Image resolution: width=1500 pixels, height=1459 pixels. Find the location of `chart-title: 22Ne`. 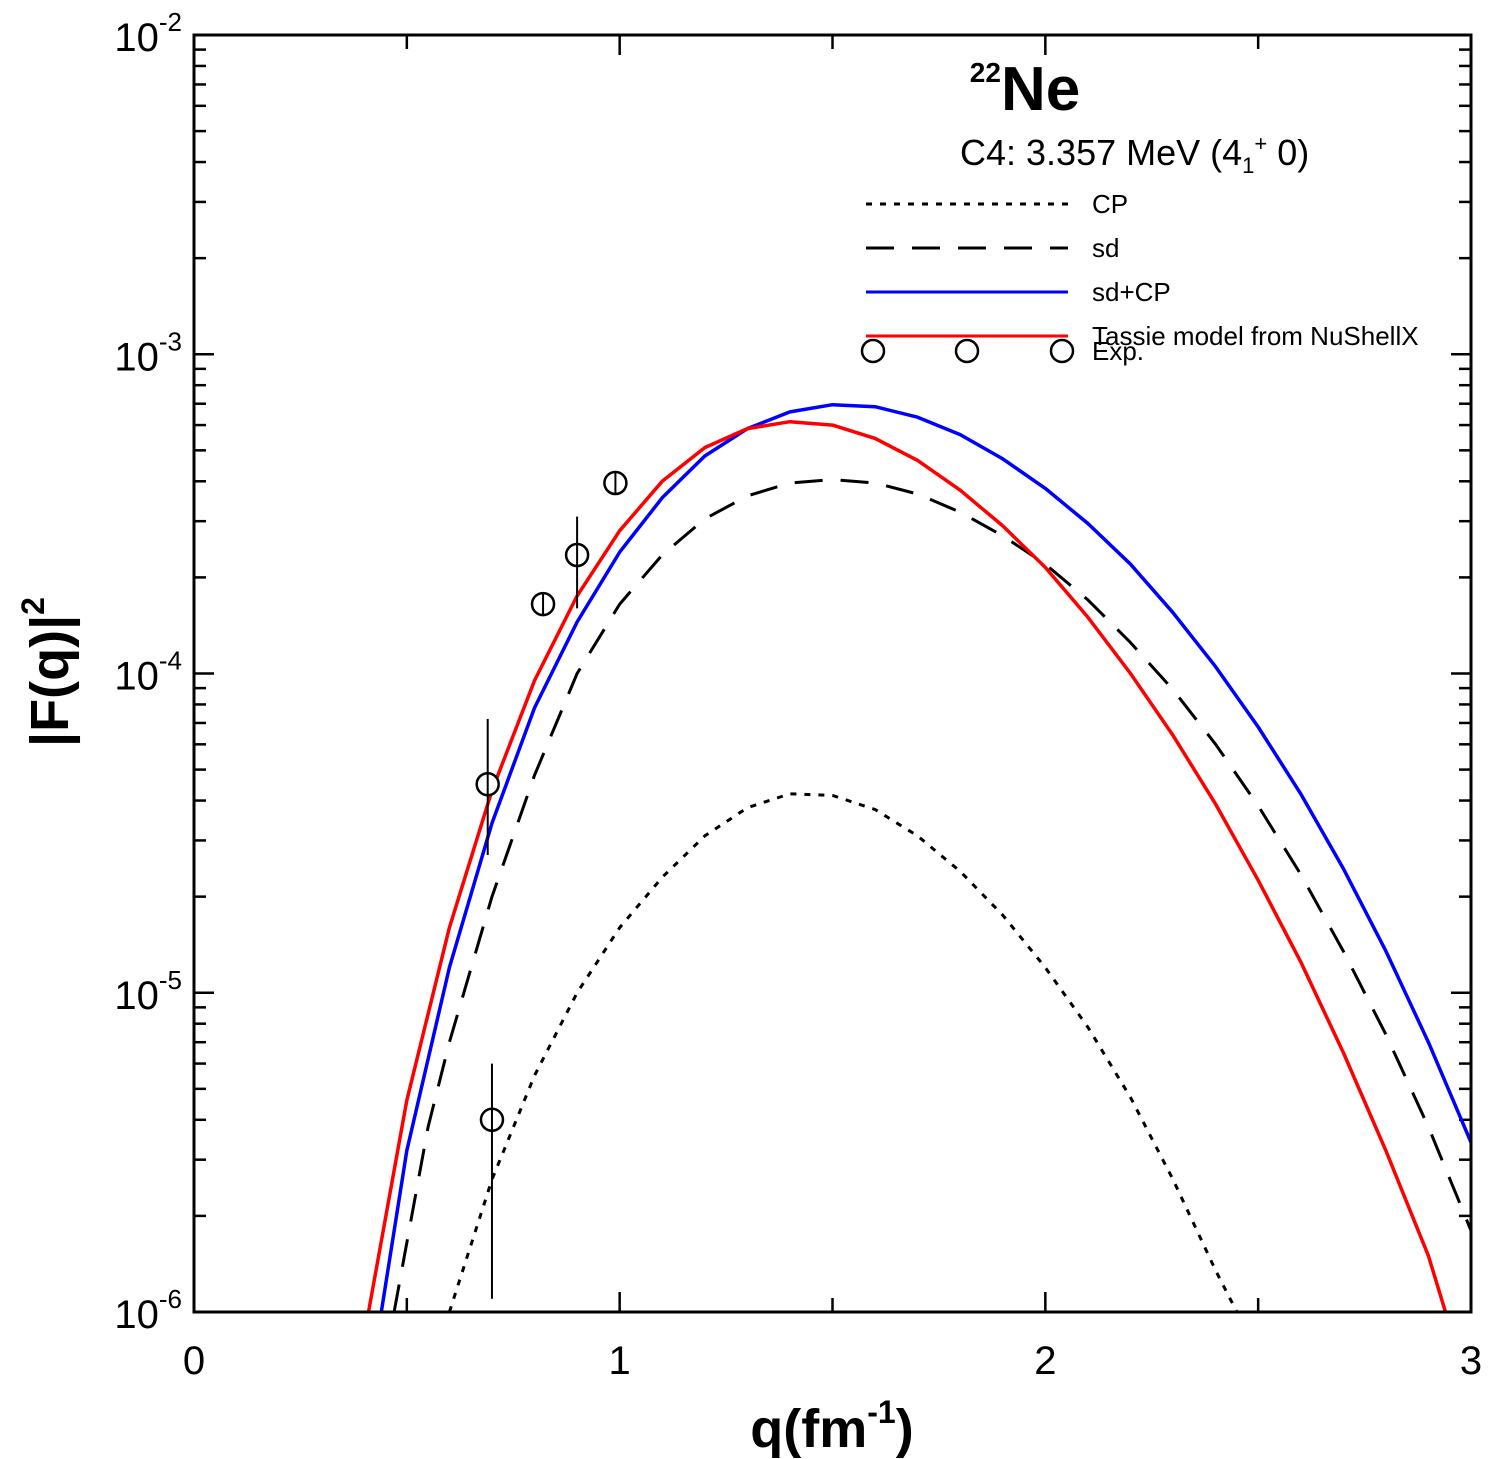

chart-title: 22Ne is located at coordinates (1025, 89).